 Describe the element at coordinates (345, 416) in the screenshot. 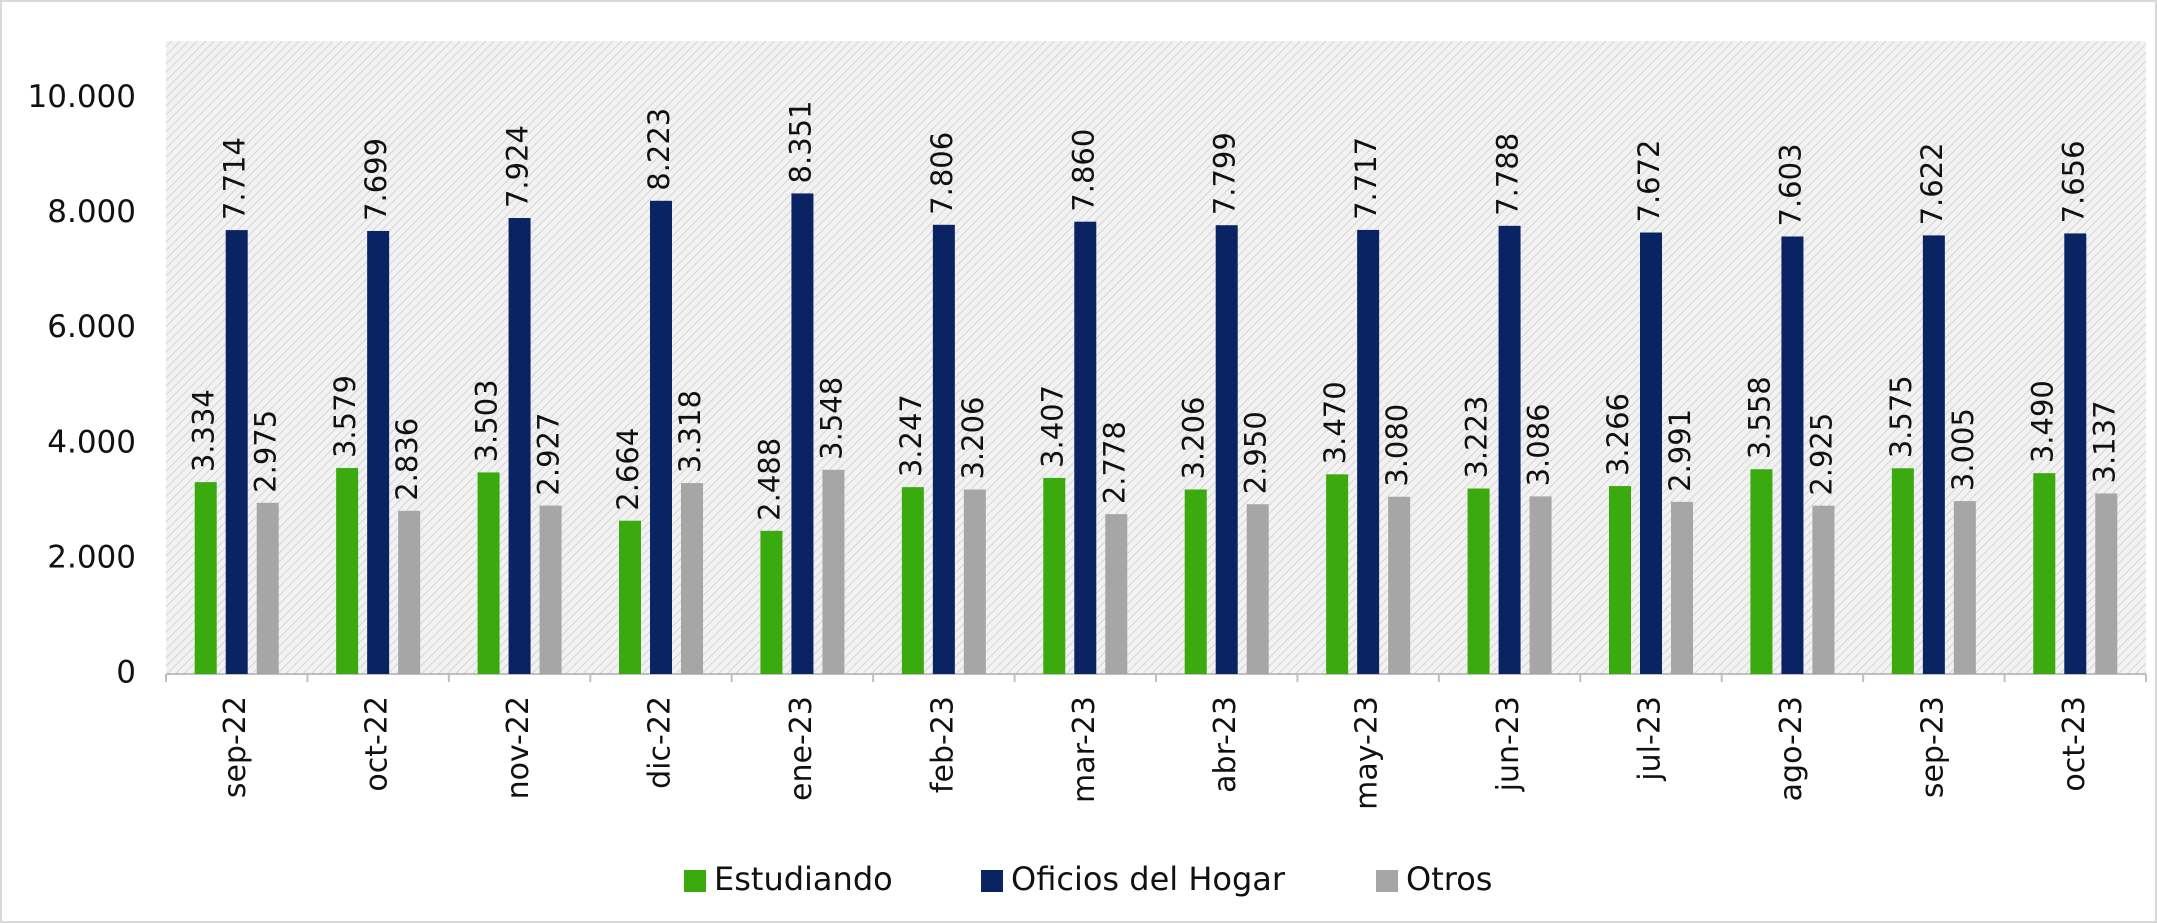

I see `value-label: 3.579` at that location.